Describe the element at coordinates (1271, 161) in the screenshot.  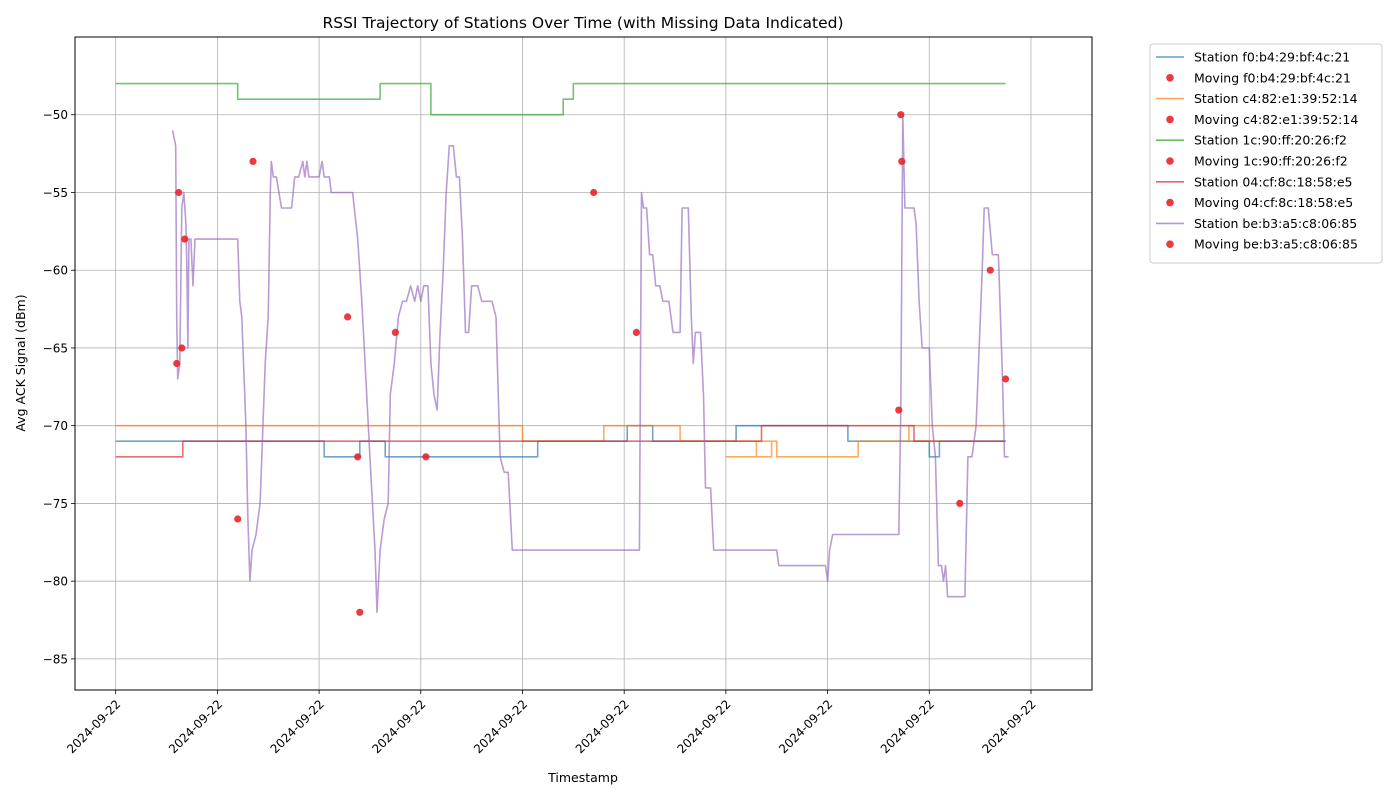
I see `legend-label-moving: Moving 1c:90:ff:20:26:f2` at that location.